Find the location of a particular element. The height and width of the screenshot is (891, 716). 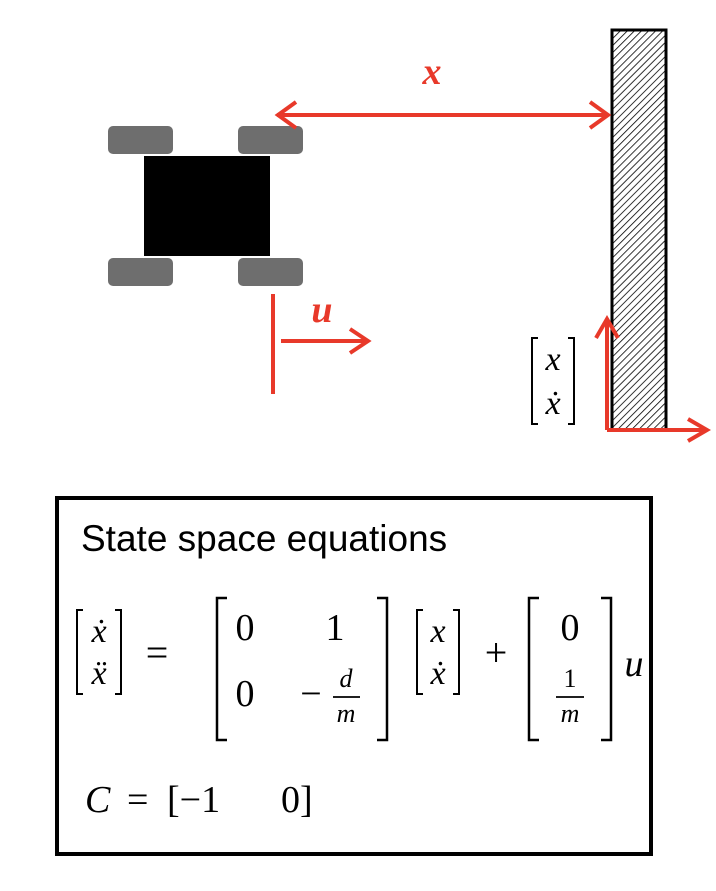

matrix-a: 0 1 0 − d m is located at coordinates (302, 669).